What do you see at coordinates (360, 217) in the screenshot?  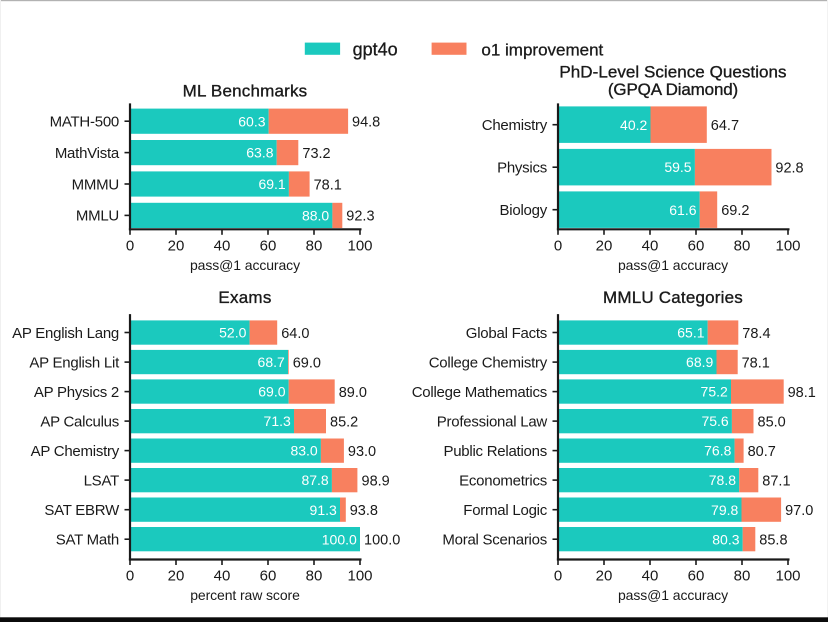 I see `svg-text: 92.3` at bounding box center [360, 217].